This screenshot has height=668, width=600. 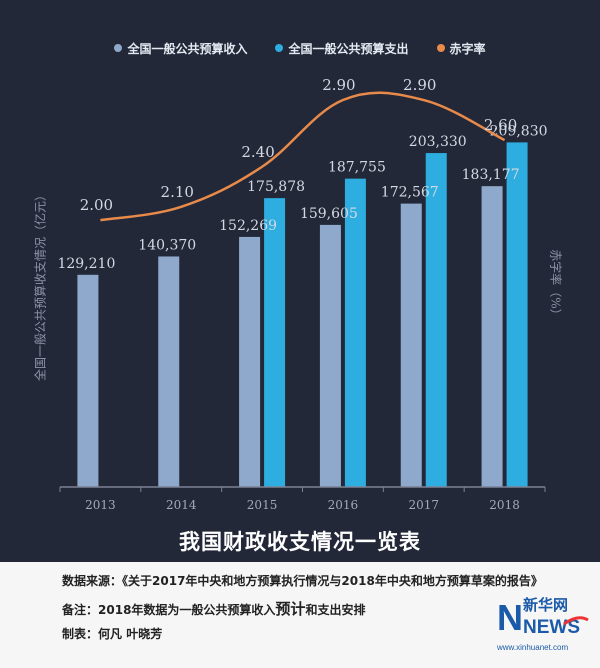 I want to click on income-value-label: 183,177, so click(x=491, y=175).